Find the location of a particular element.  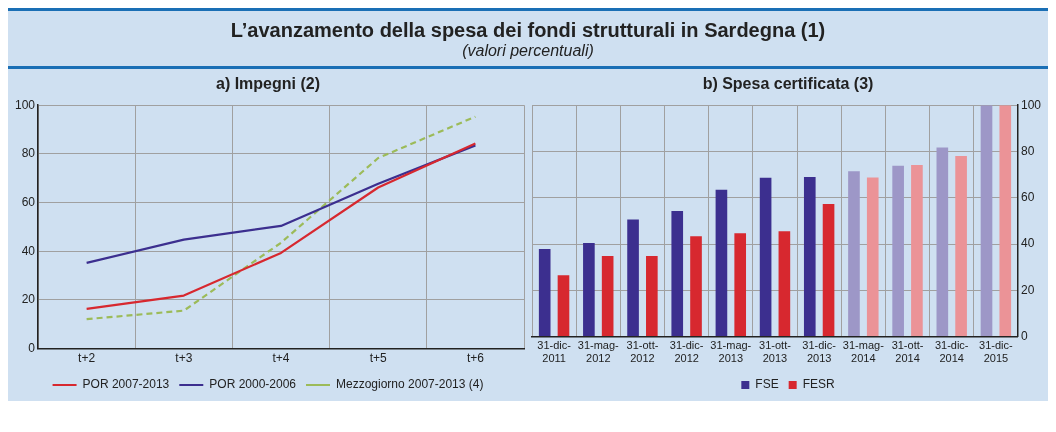

x-tick-label: 31-mag-2012 is located at coordinates (598, 352).